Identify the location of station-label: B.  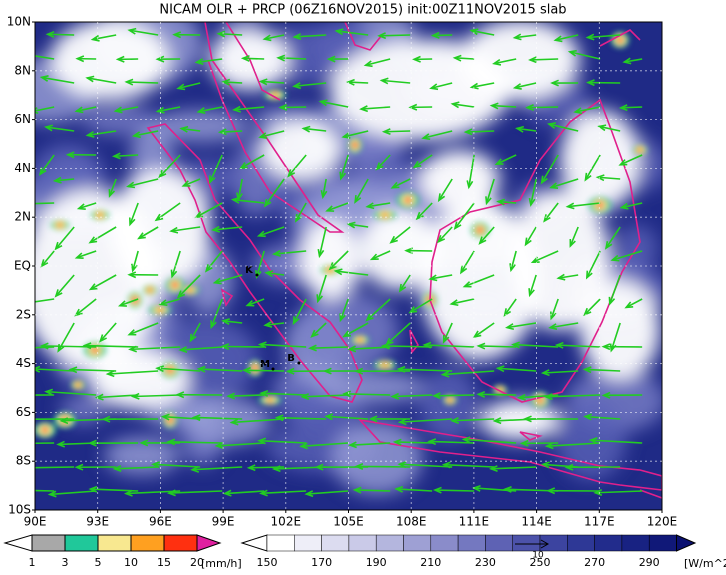
(291, 358).